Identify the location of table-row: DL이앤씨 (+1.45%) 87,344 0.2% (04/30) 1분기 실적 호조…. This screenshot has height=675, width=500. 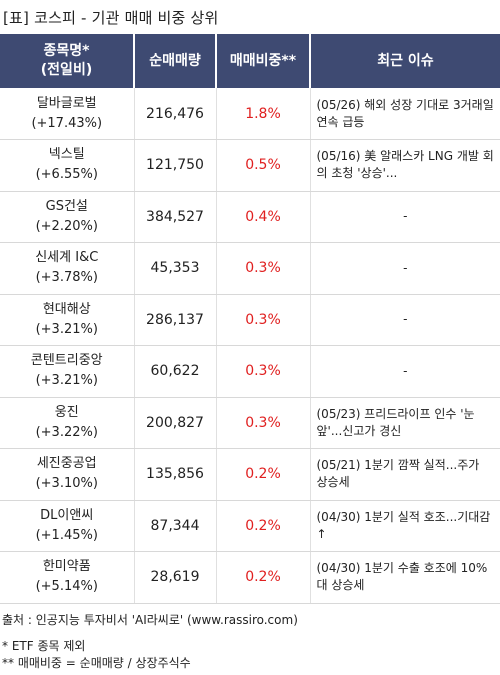
(250, 526).